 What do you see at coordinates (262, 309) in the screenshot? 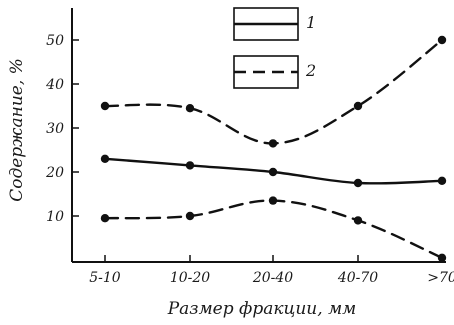
I see `x-axis-title: Размер фракции, мм` at bounding box center [262, 309].